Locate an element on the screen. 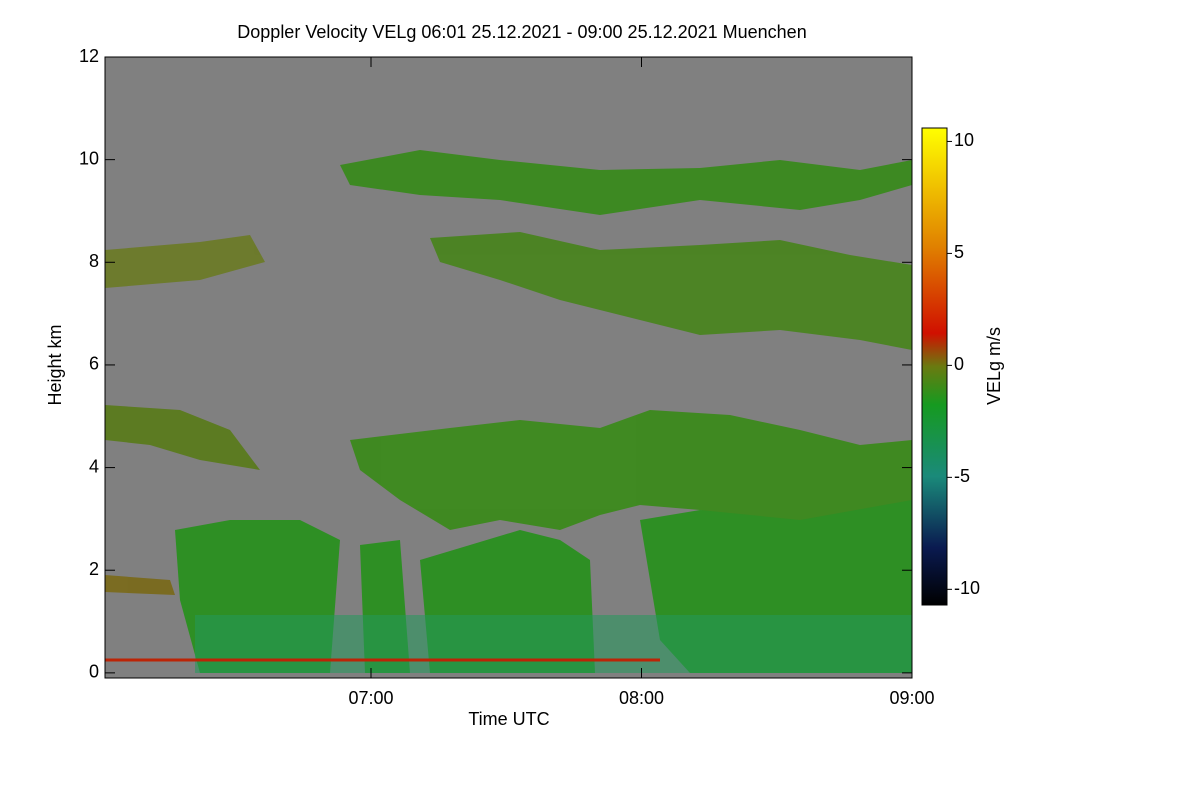 The height and width of the screenshot is (800, 1200). y-axis-label: Height km is located at coordinates (55, 364).